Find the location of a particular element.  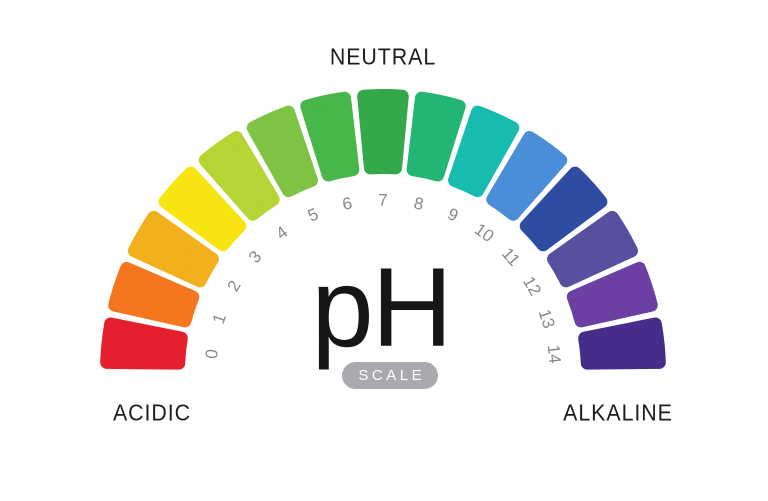

gauge-tick-label-3: 3 is located at coordinates (255, 257).